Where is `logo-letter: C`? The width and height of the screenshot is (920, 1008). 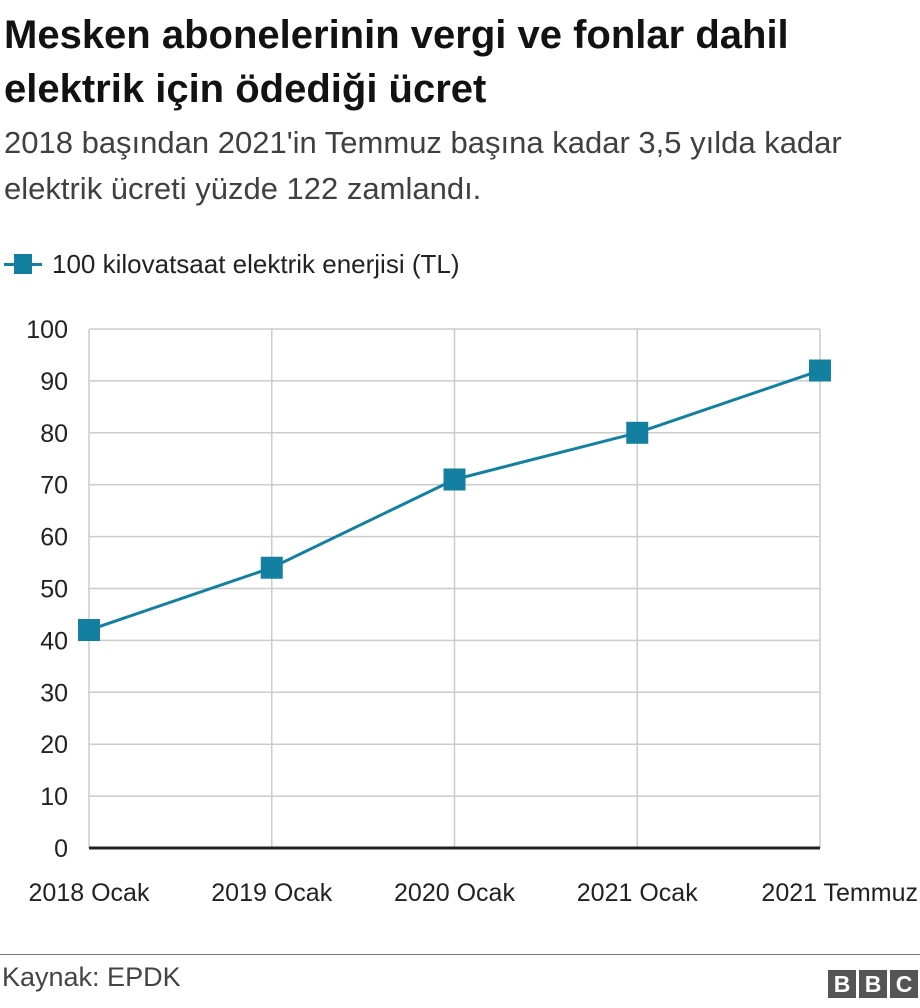
logo-letter: C is located at coordinates (904, 984).